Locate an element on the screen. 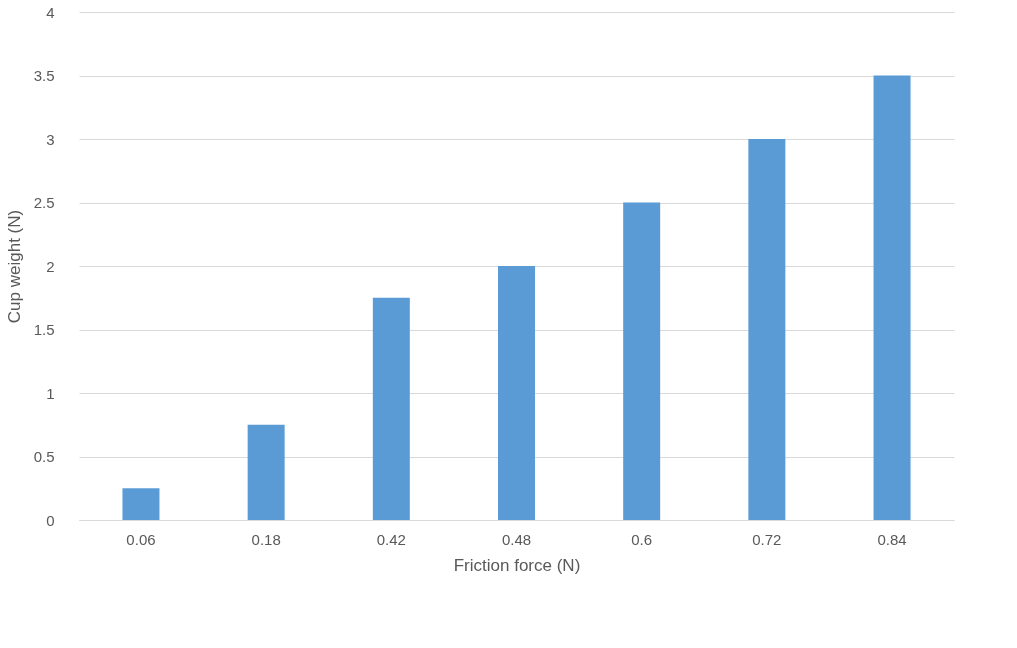 The image size is (1017, 648). y-tick-label: 2.5 is located at coordinates (44, 202).